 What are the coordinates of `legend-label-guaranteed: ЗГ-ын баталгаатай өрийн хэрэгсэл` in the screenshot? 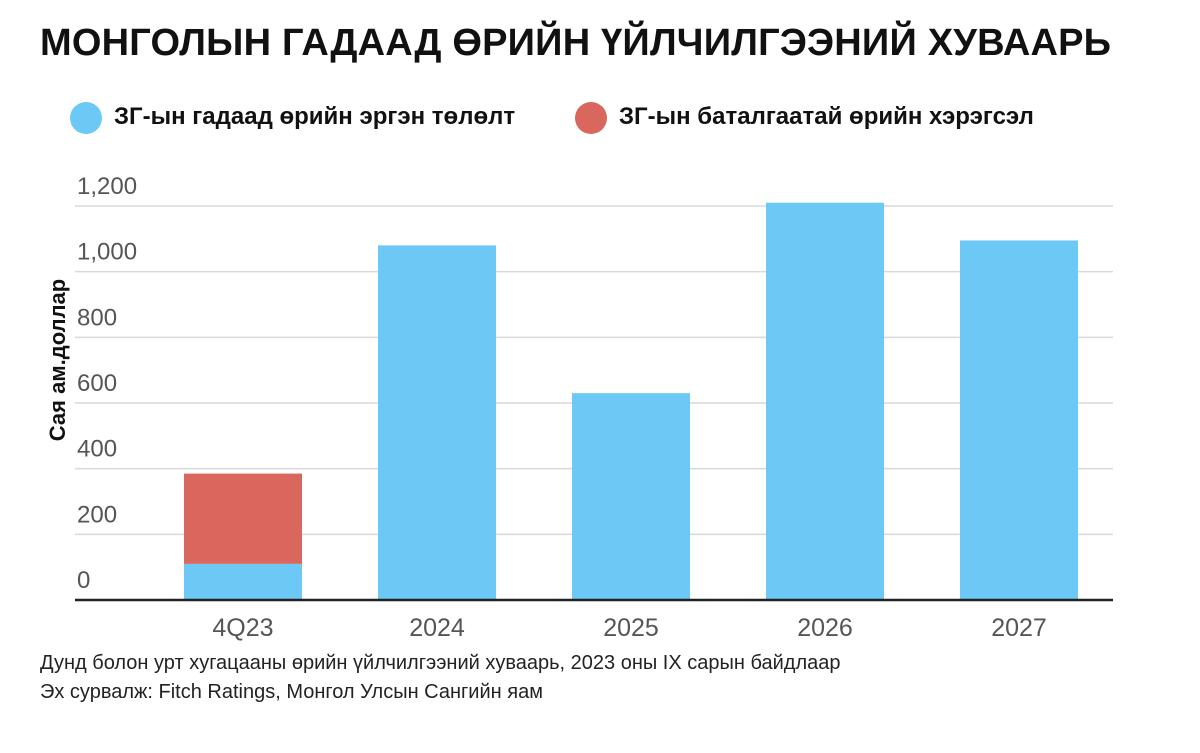 It's located at (826, 116).